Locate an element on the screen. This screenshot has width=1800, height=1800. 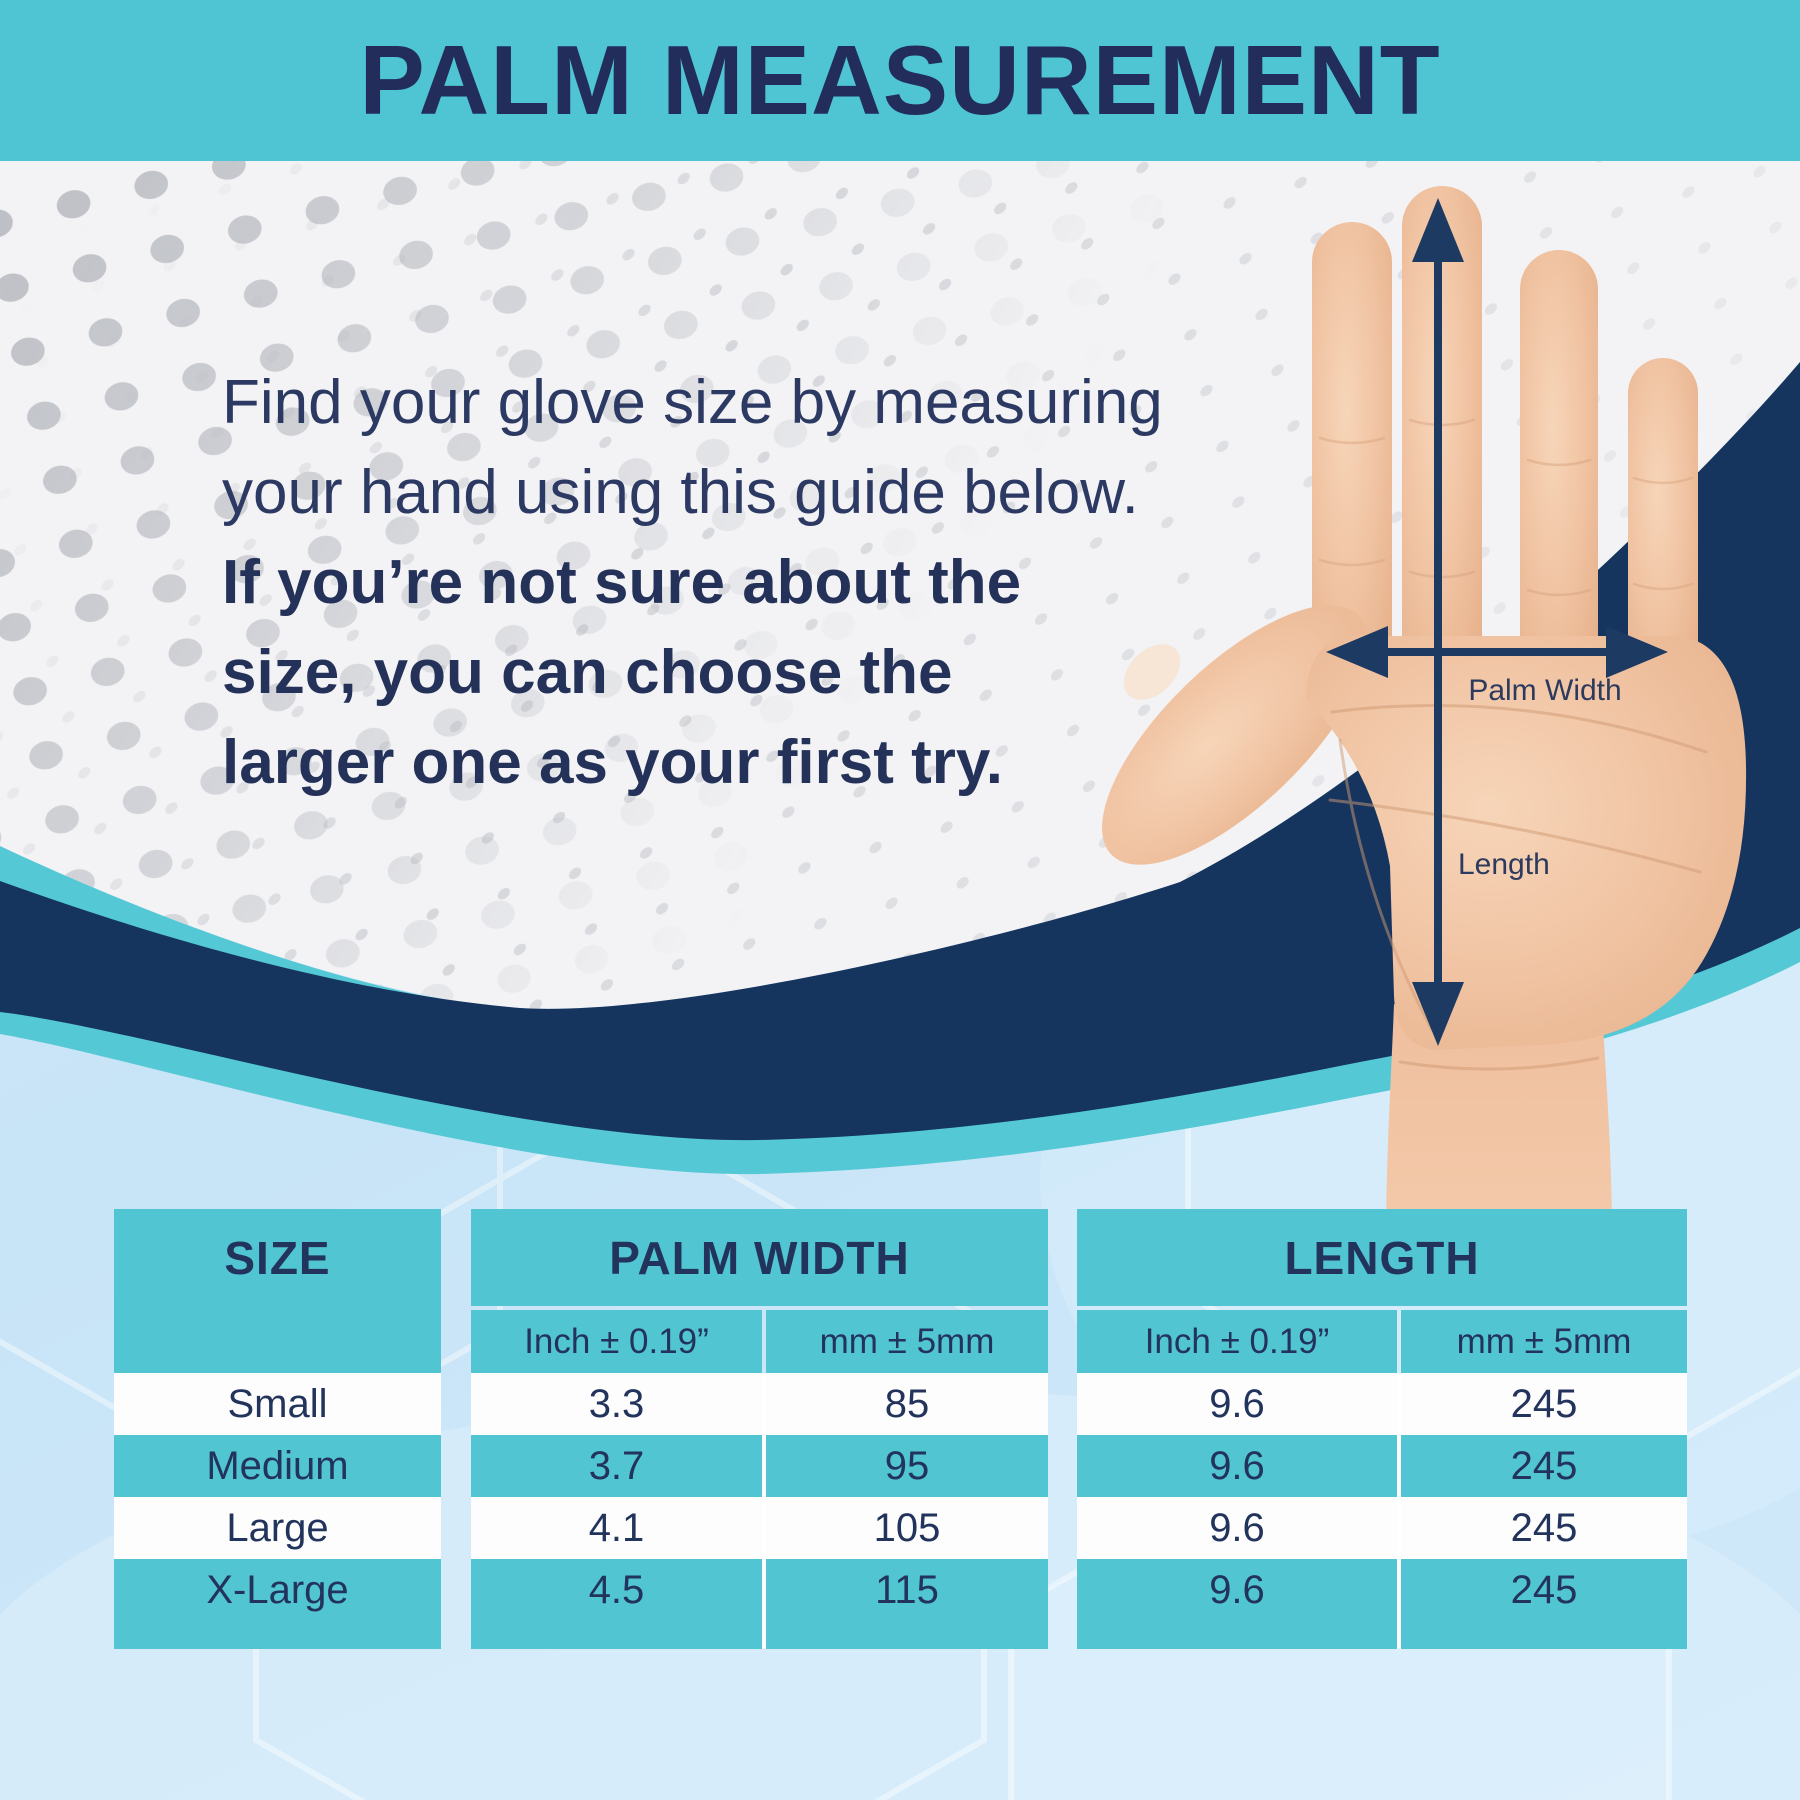
index-finger is located at coordinates (1352, 448).